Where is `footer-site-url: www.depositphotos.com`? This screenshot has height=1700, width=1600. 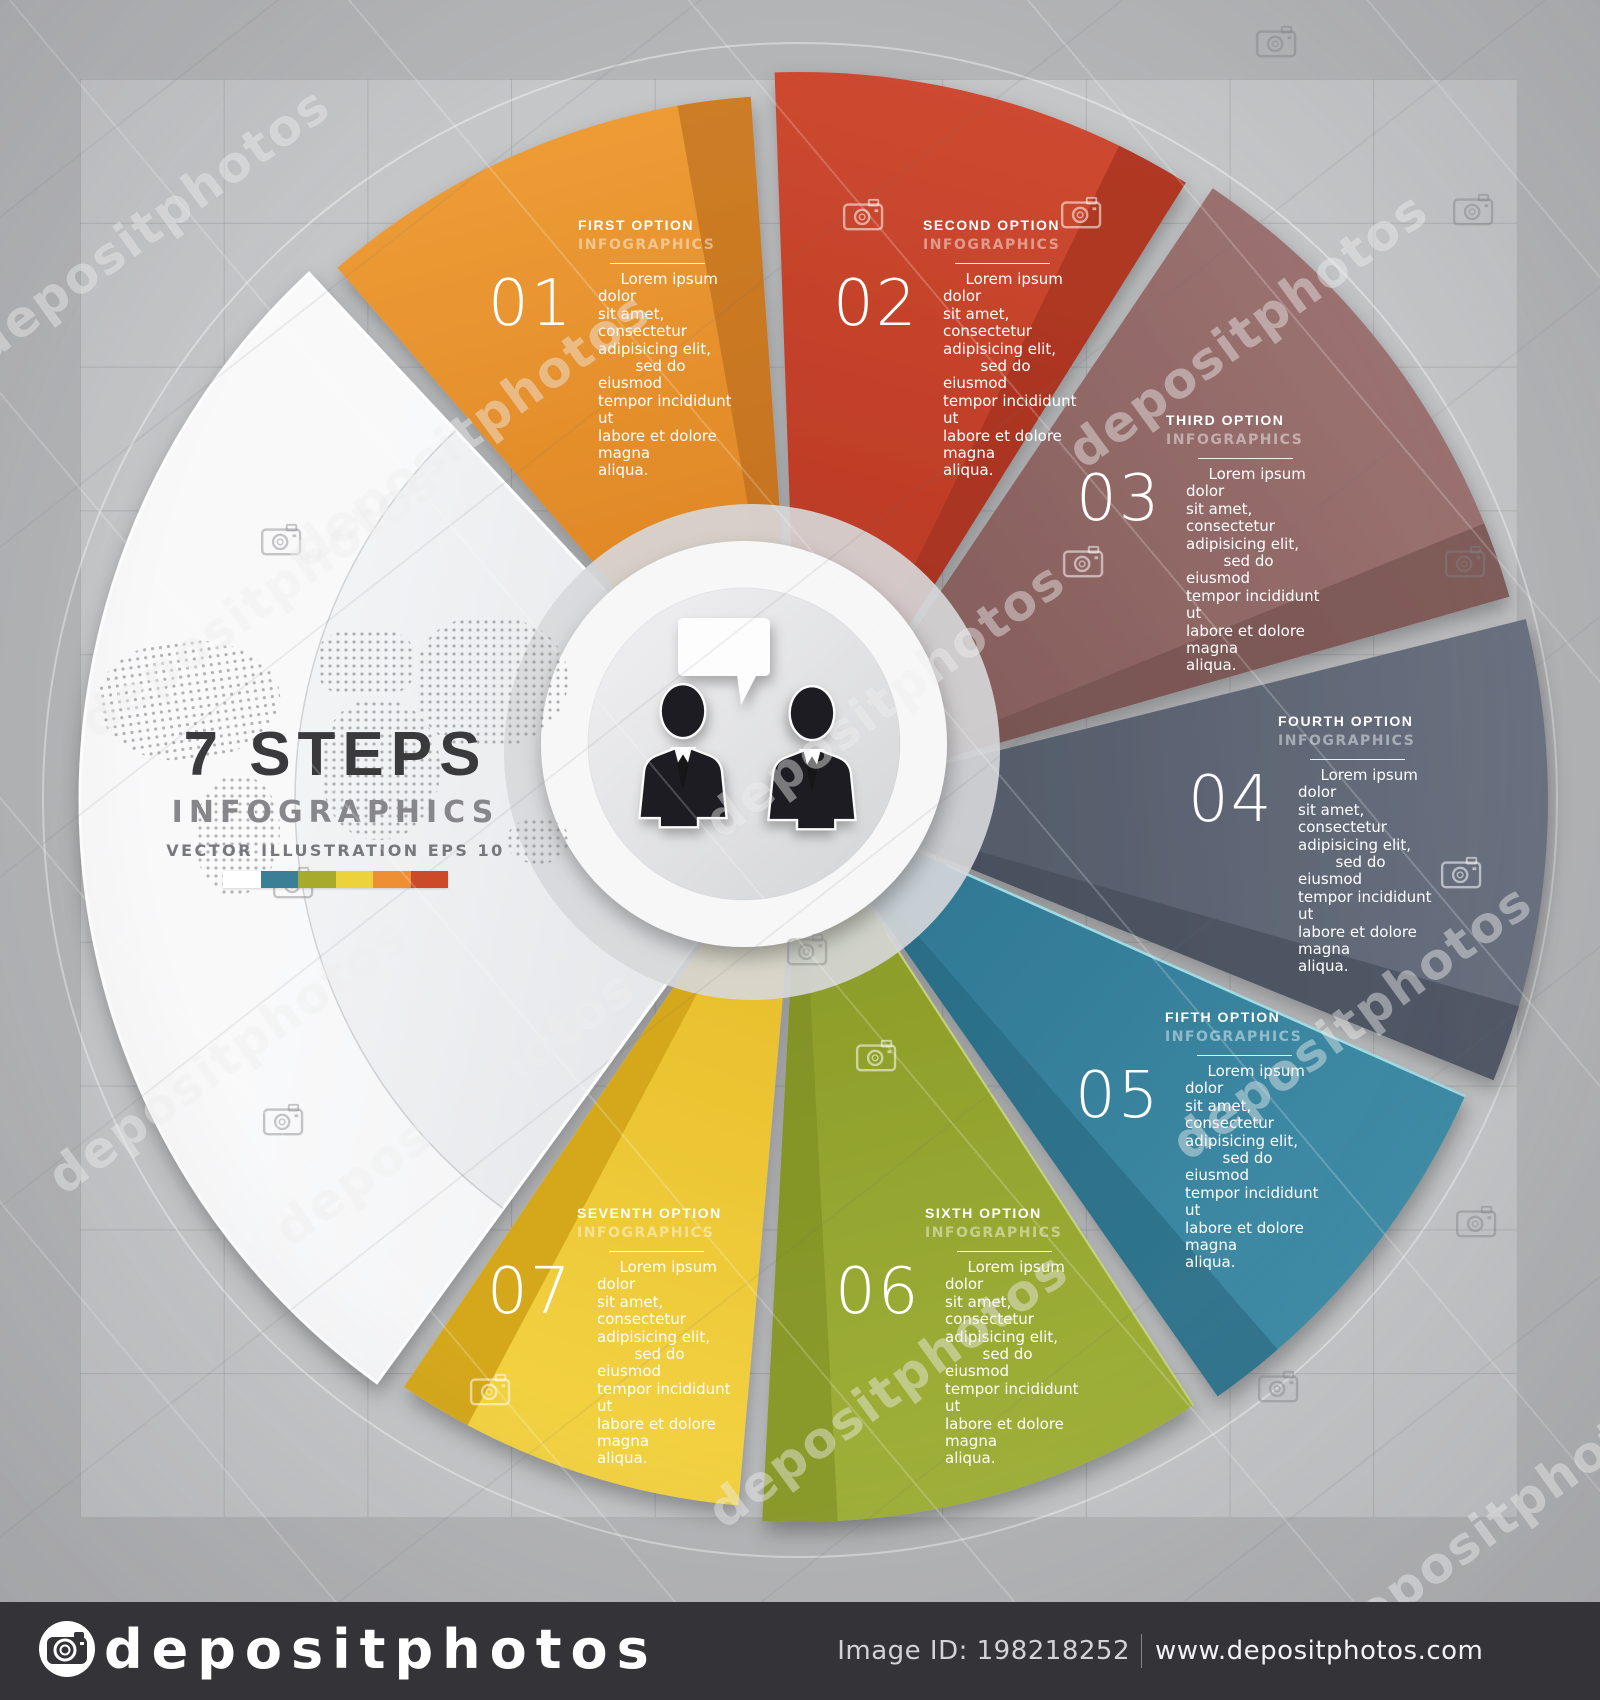 footer-site-url: www.depositphotos.com is located at coordinates (1319, 1651).